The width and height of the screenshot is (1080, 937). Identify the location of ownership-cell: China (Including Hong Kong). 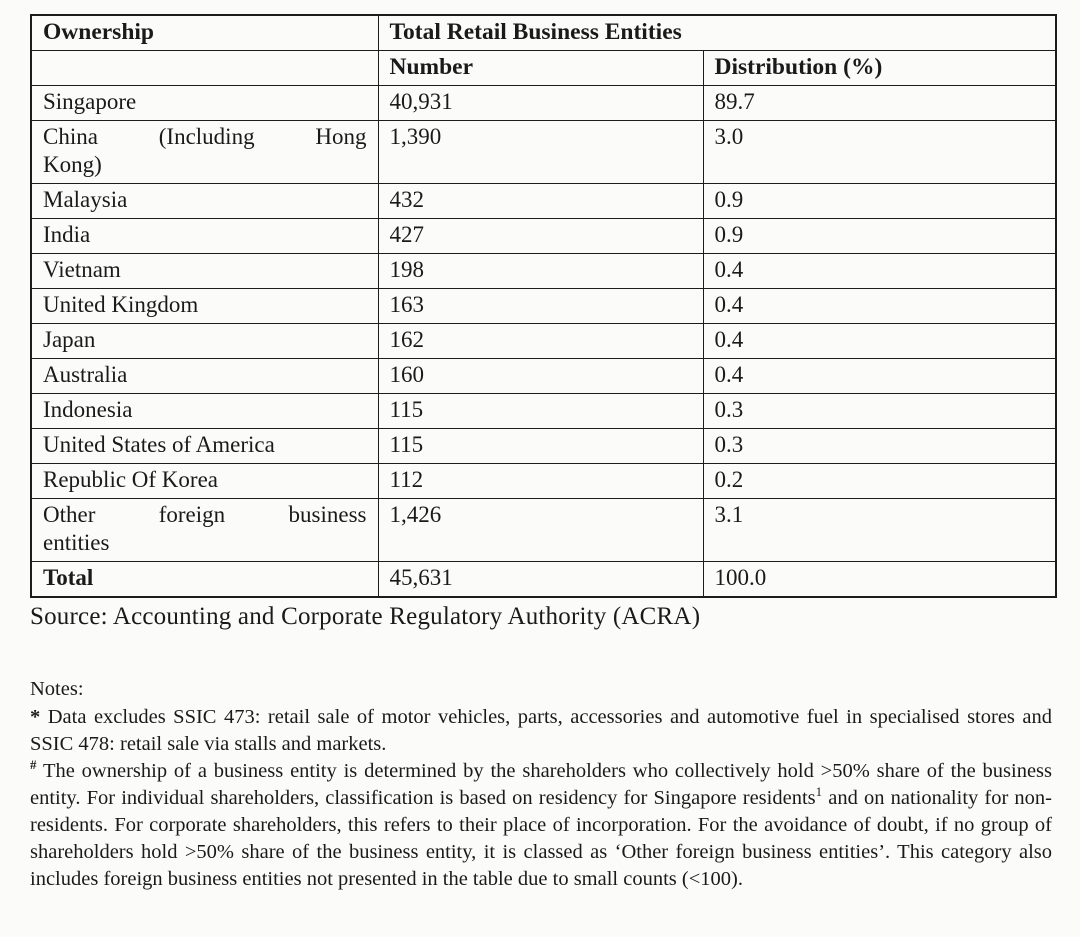
(204, 152).